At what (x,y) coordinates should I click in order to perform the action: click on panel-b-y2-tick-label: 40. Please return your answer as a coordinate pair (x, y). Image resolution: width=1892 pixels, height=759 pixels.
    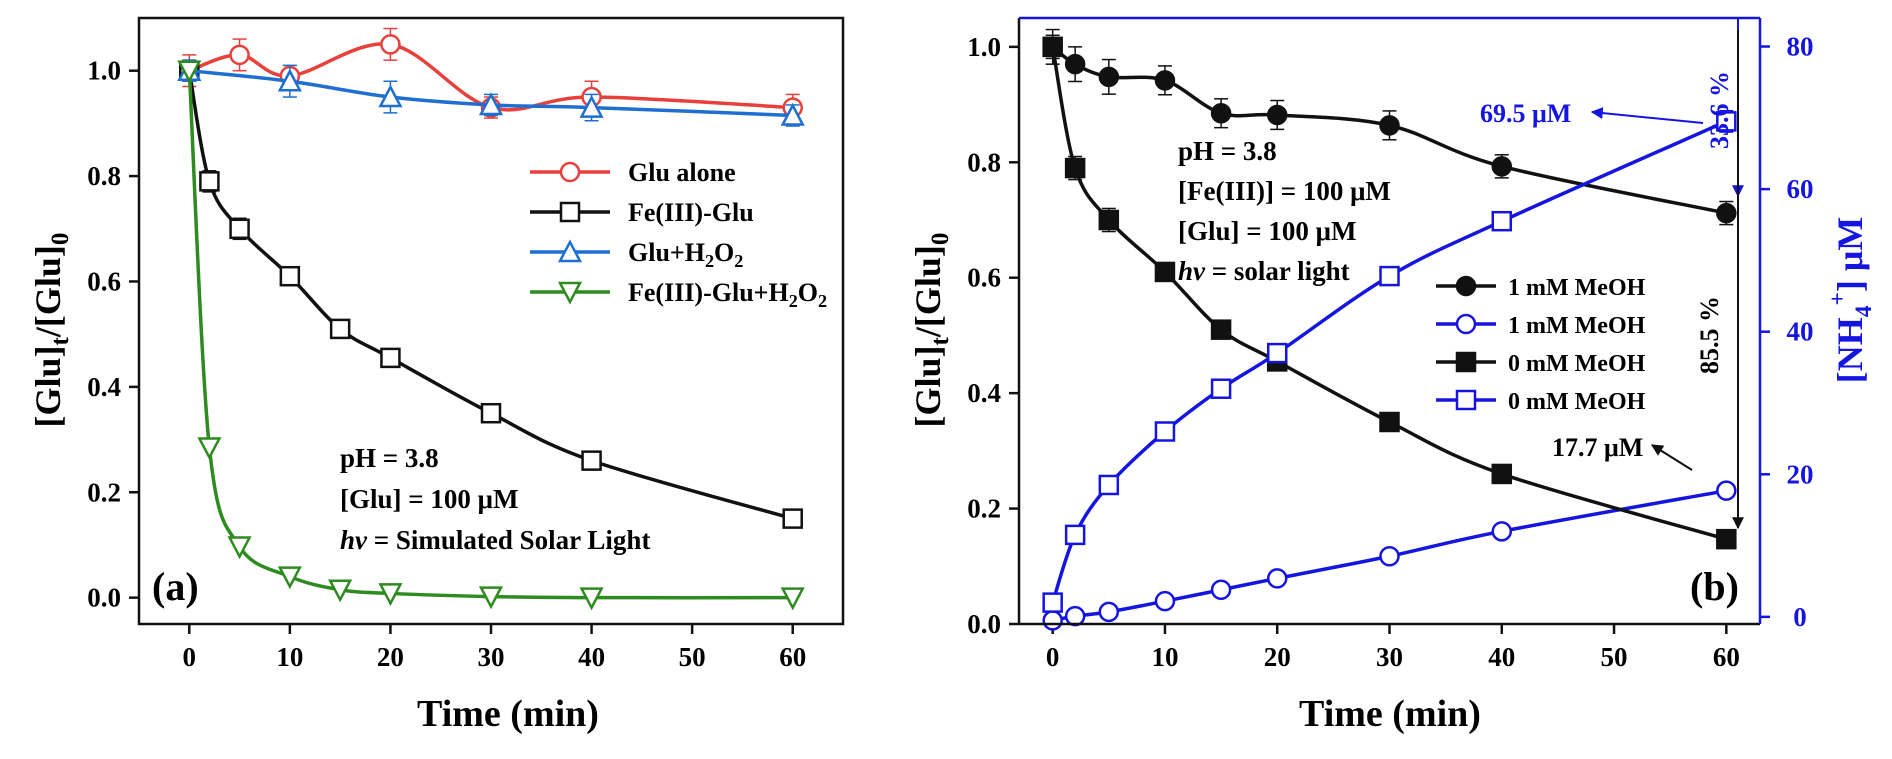
    Looking at the image, I should click on (1800, 332).